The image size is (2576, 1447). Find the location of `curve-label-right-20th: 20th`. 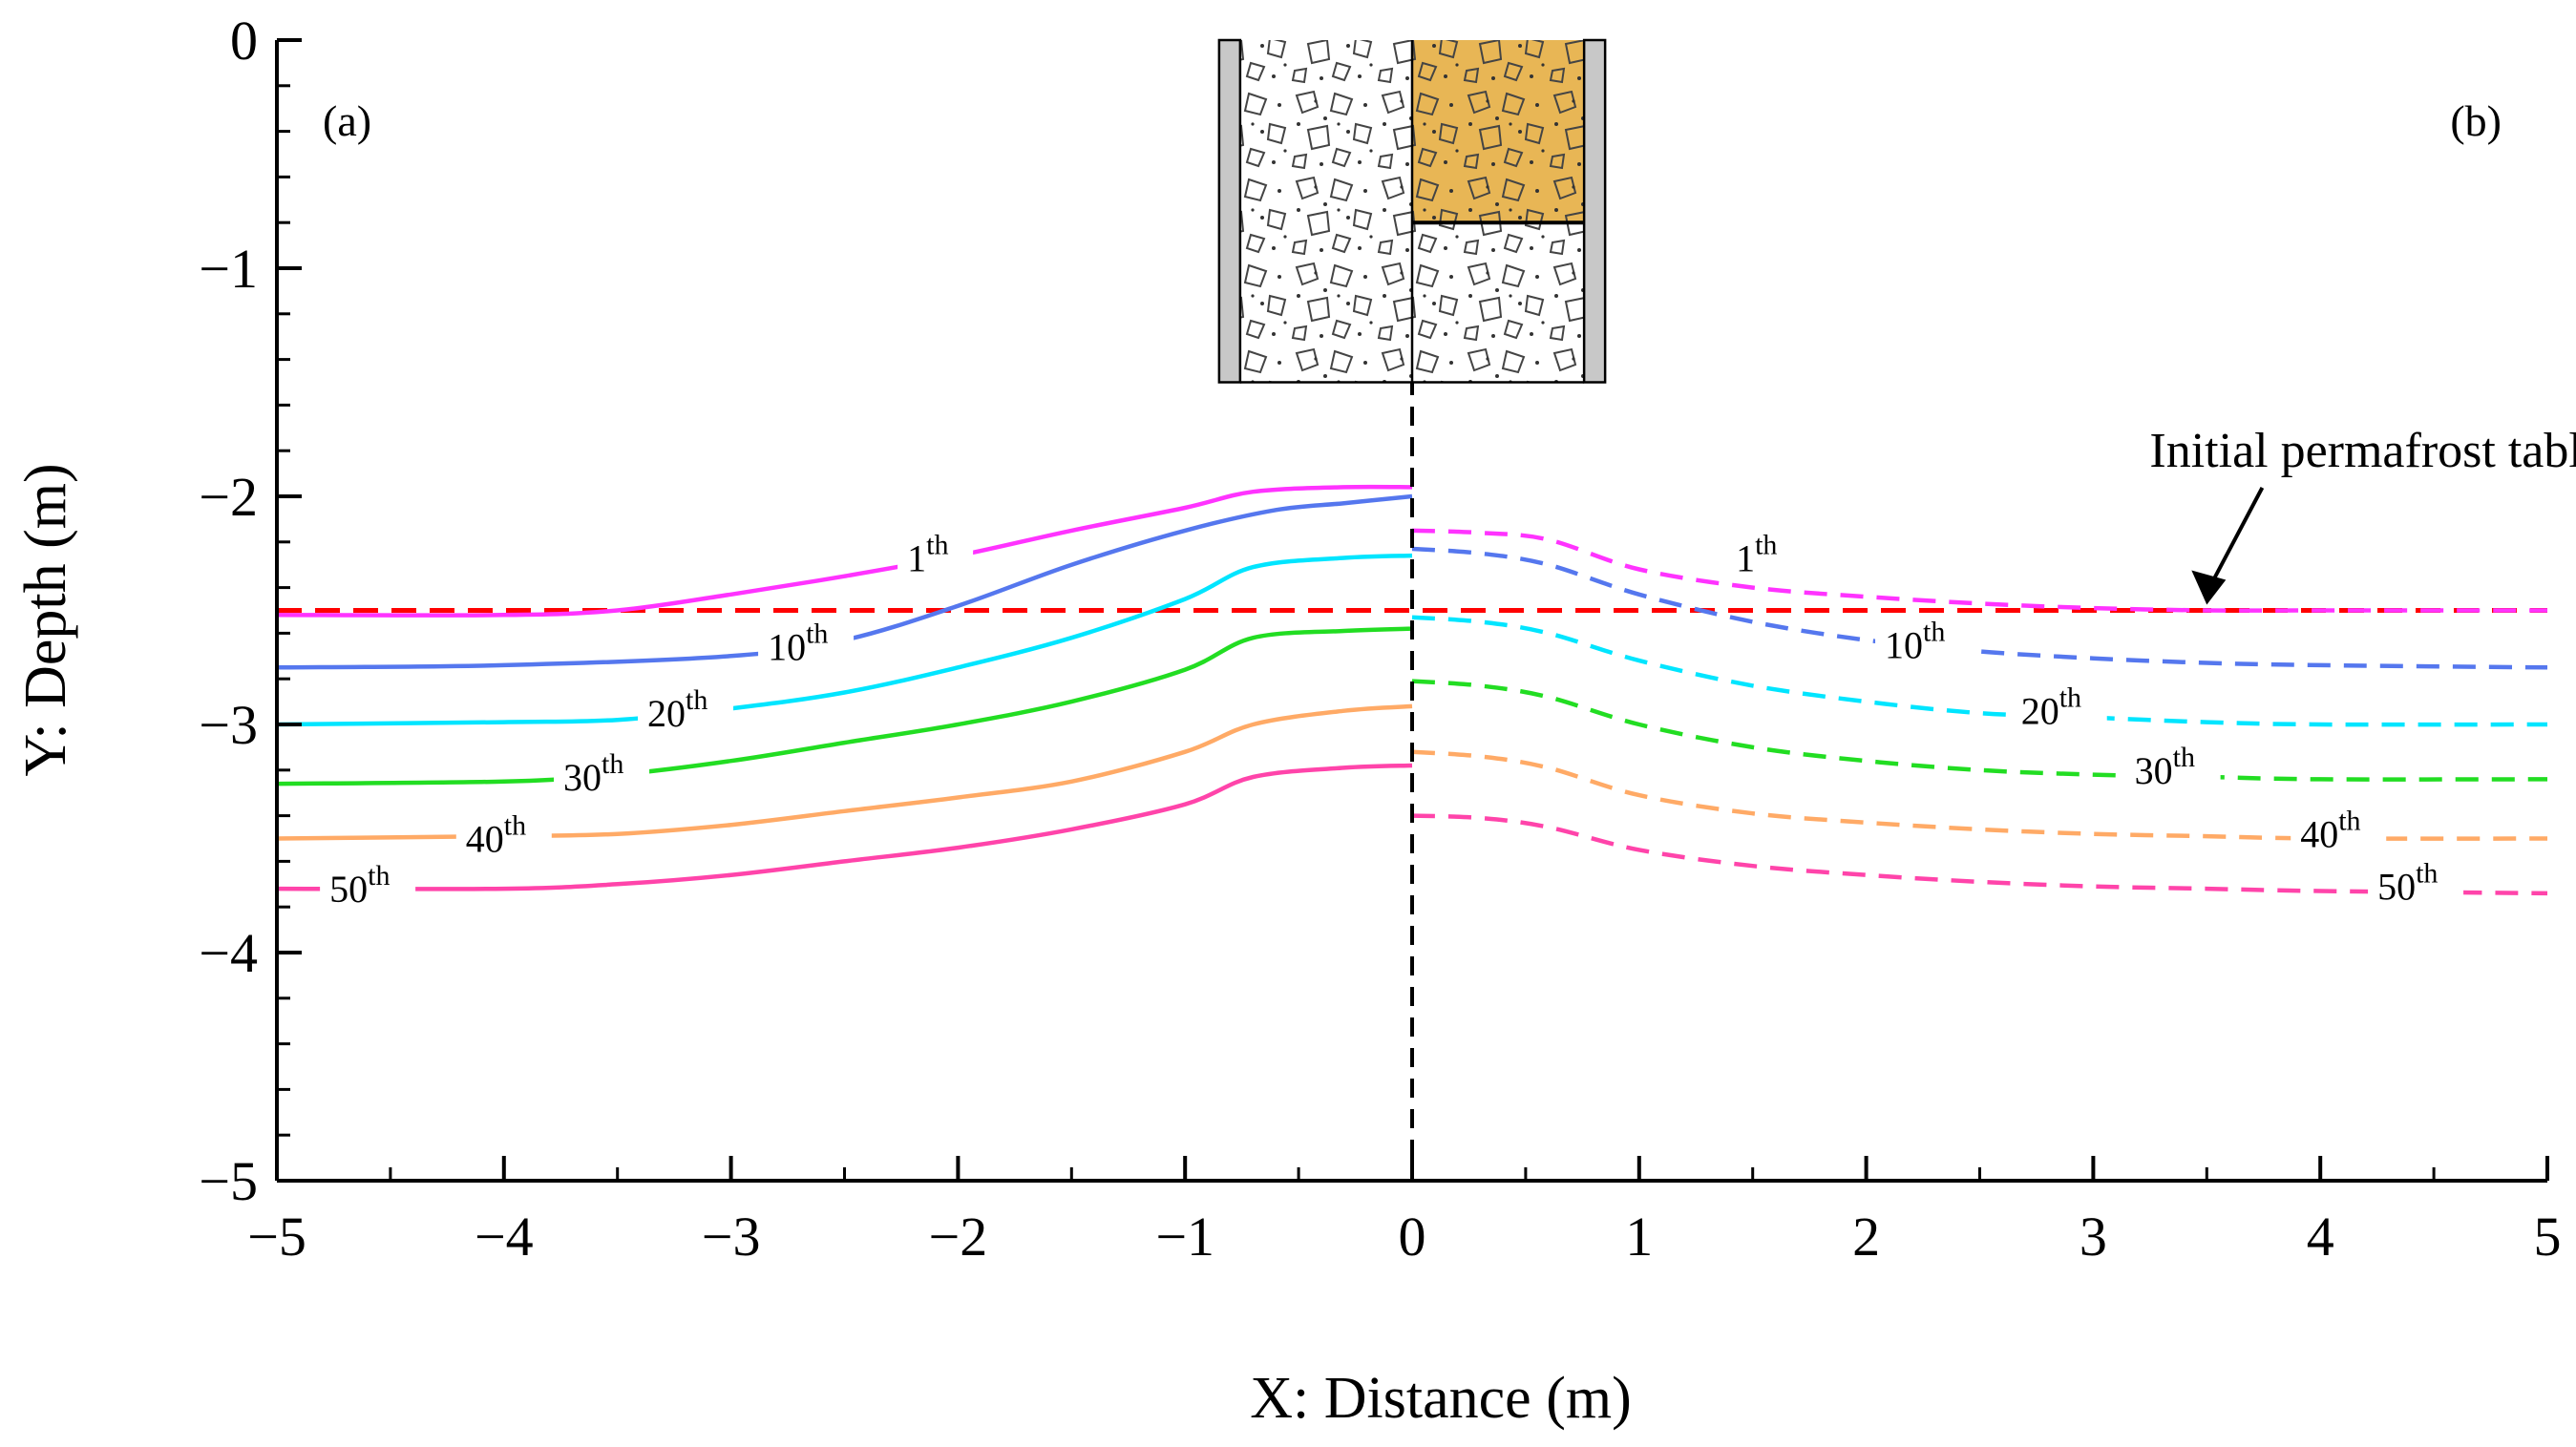

curve-label-right-20th: 20th is located at coordinates (2059, 707).